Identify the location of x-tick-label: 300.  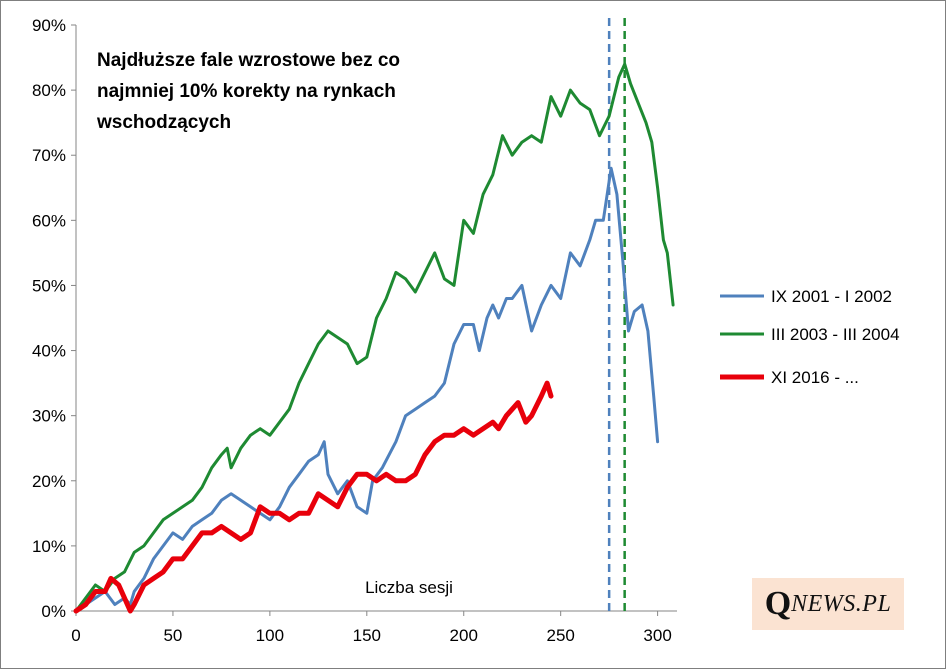
(657, 635).